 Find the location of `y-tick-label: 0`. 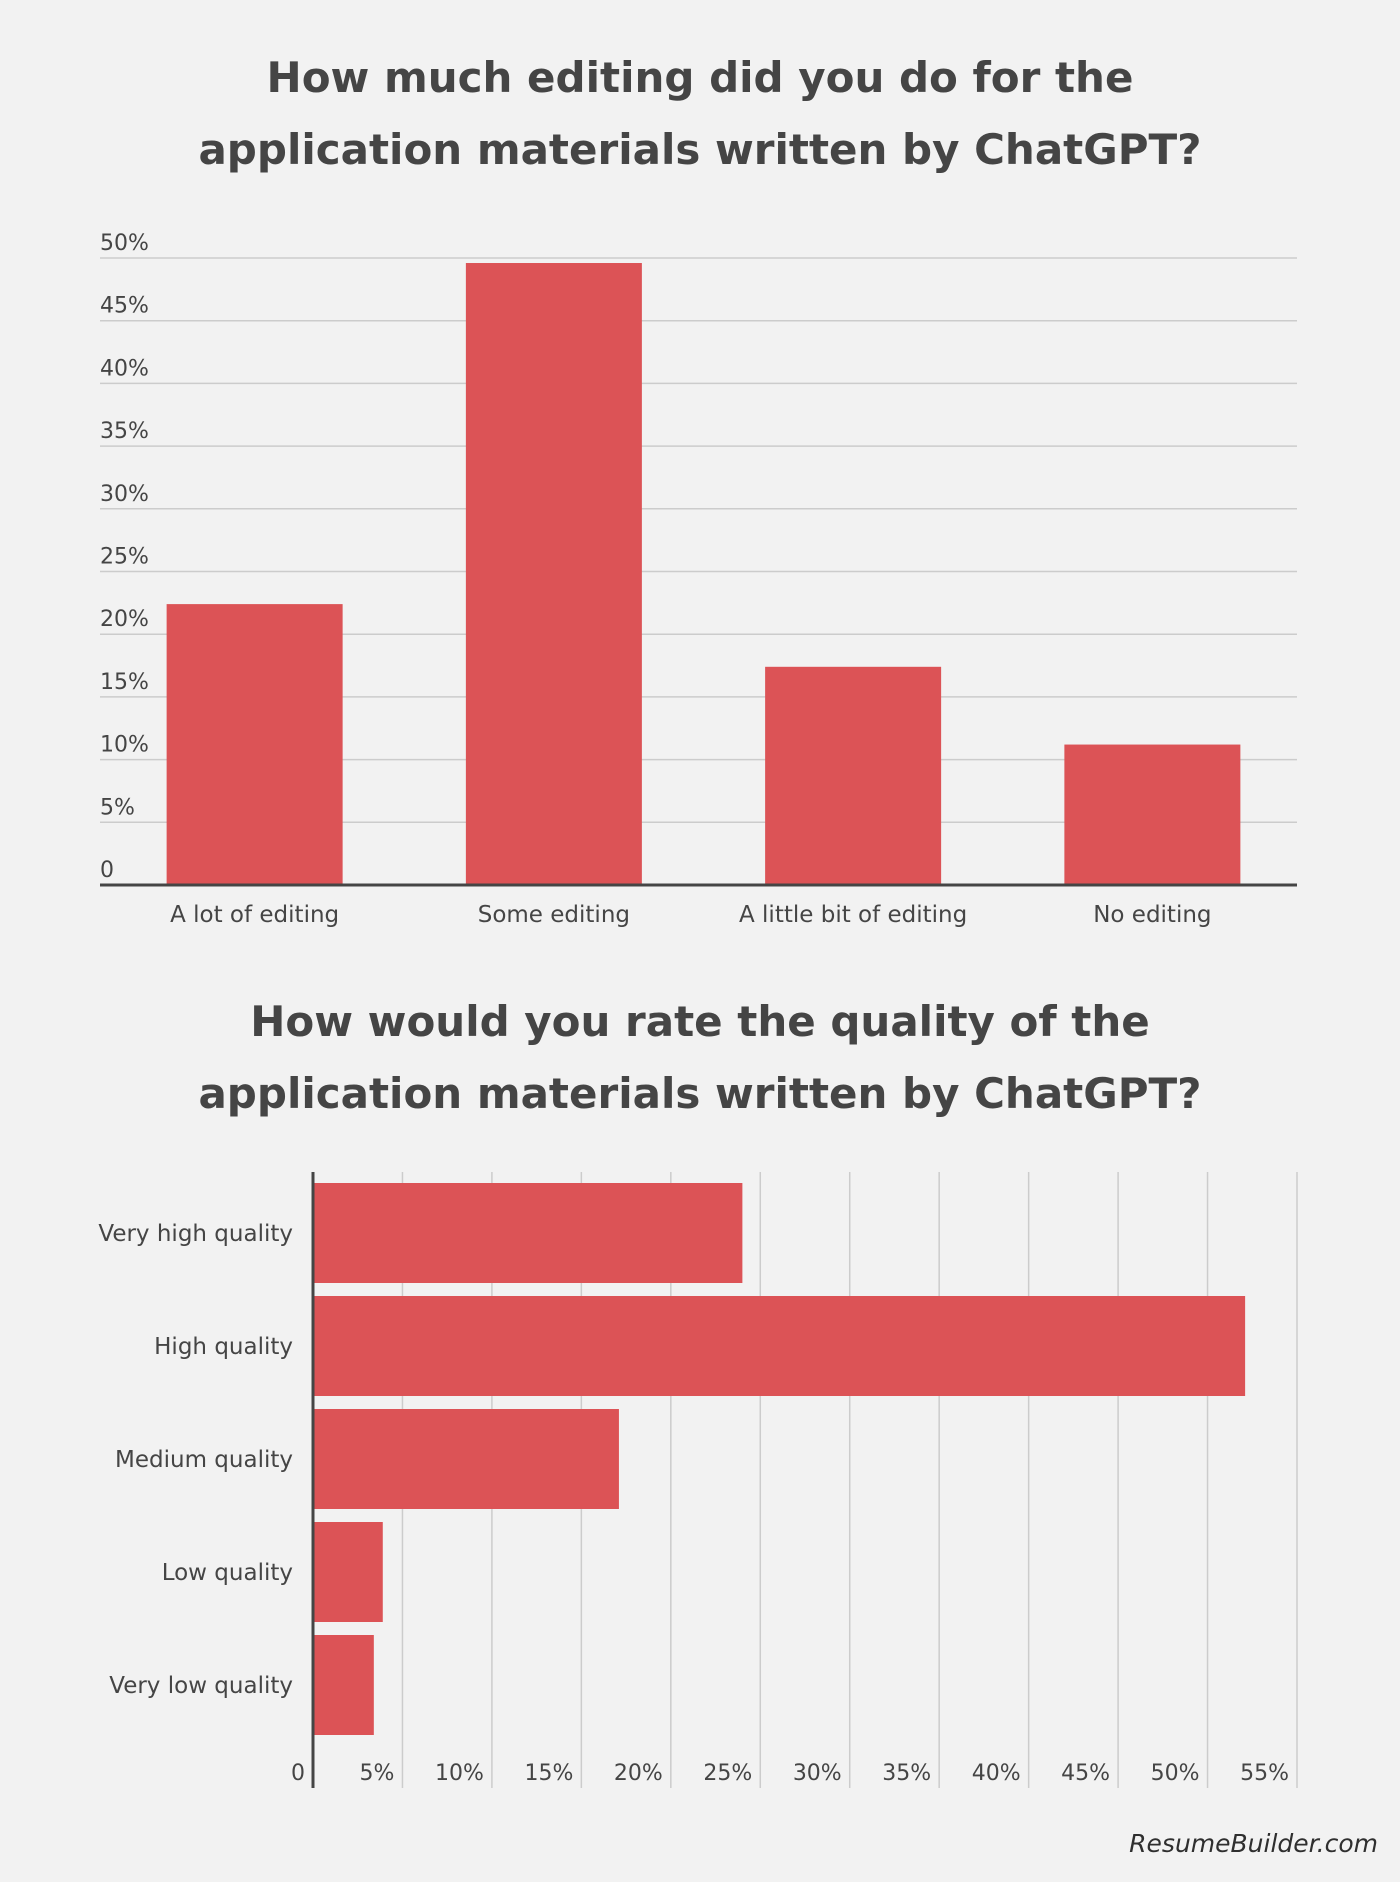

y-tick-label: 0 is located at coordinates (107, 870).